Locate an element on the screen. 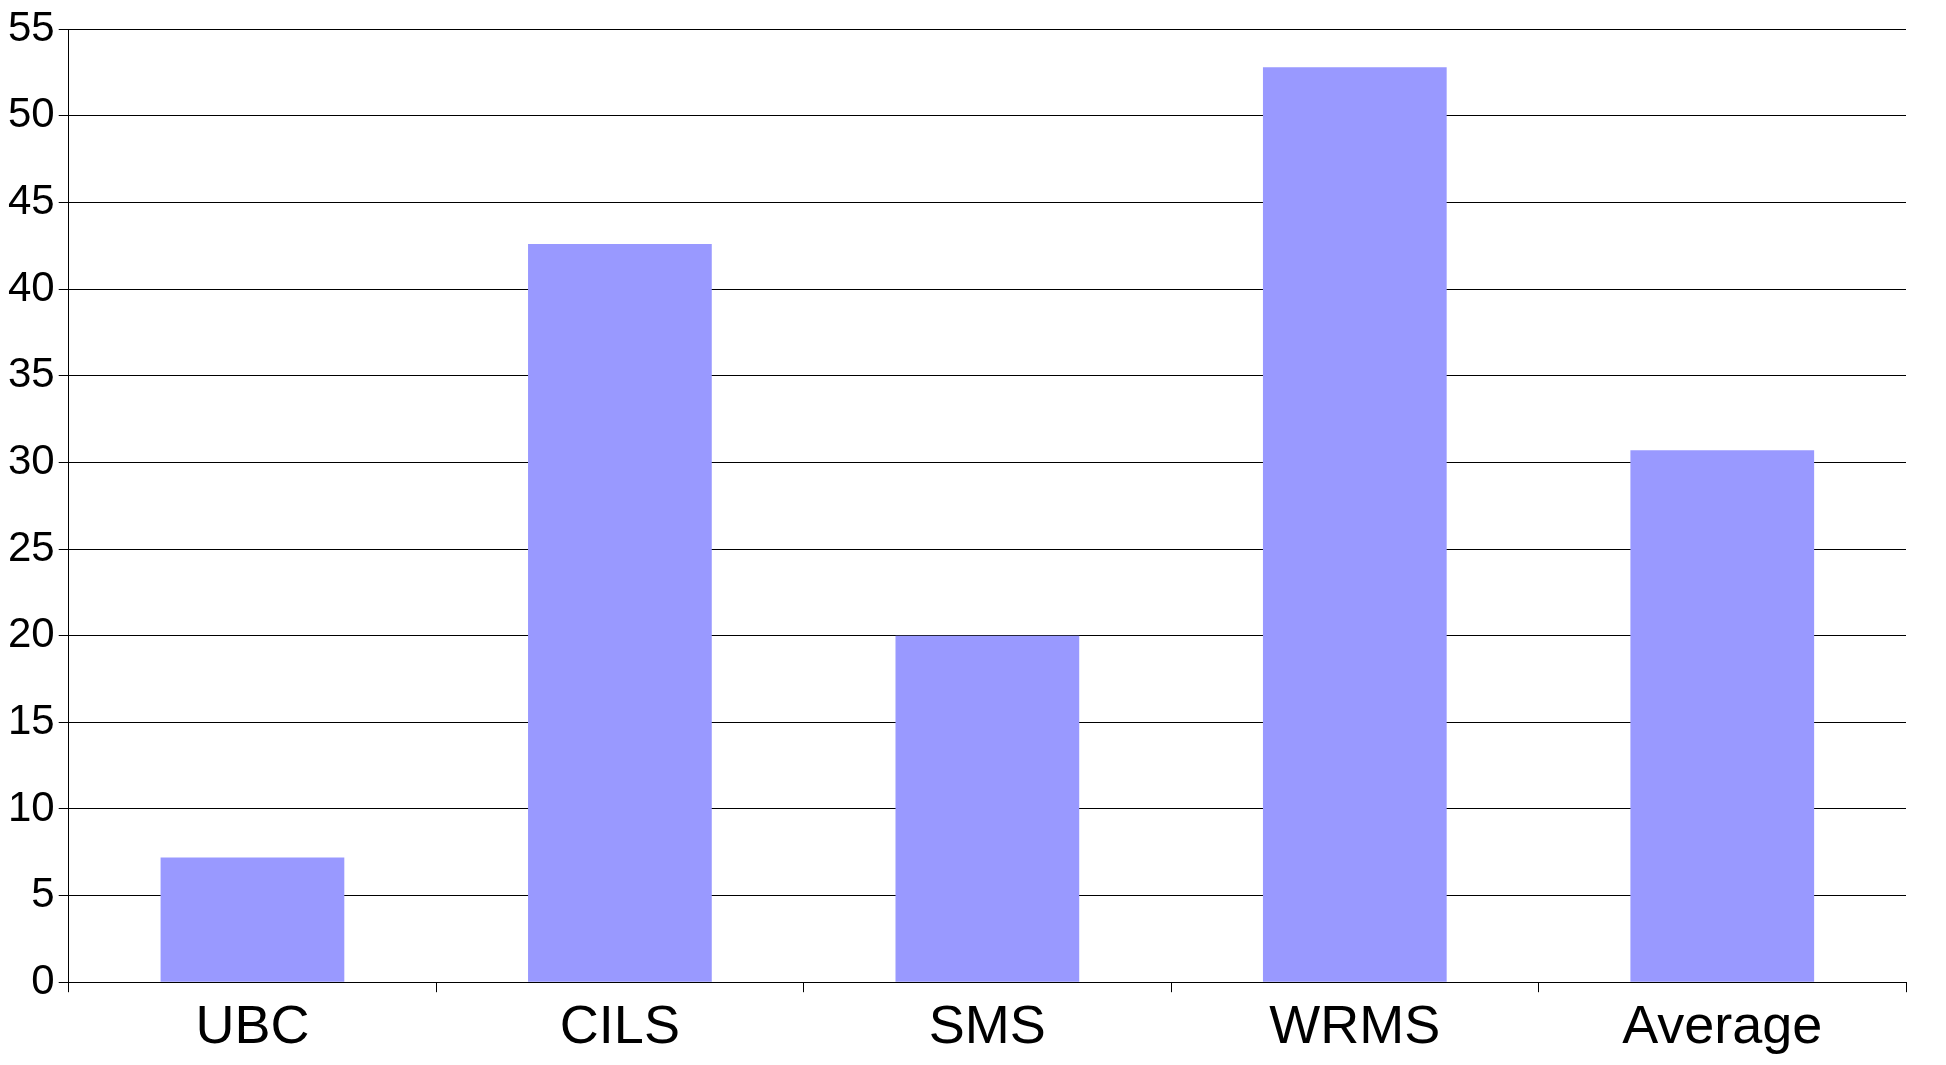 The image size is (1946, 1065). y-tick-label: 55 is located at coordinates (31, 26).